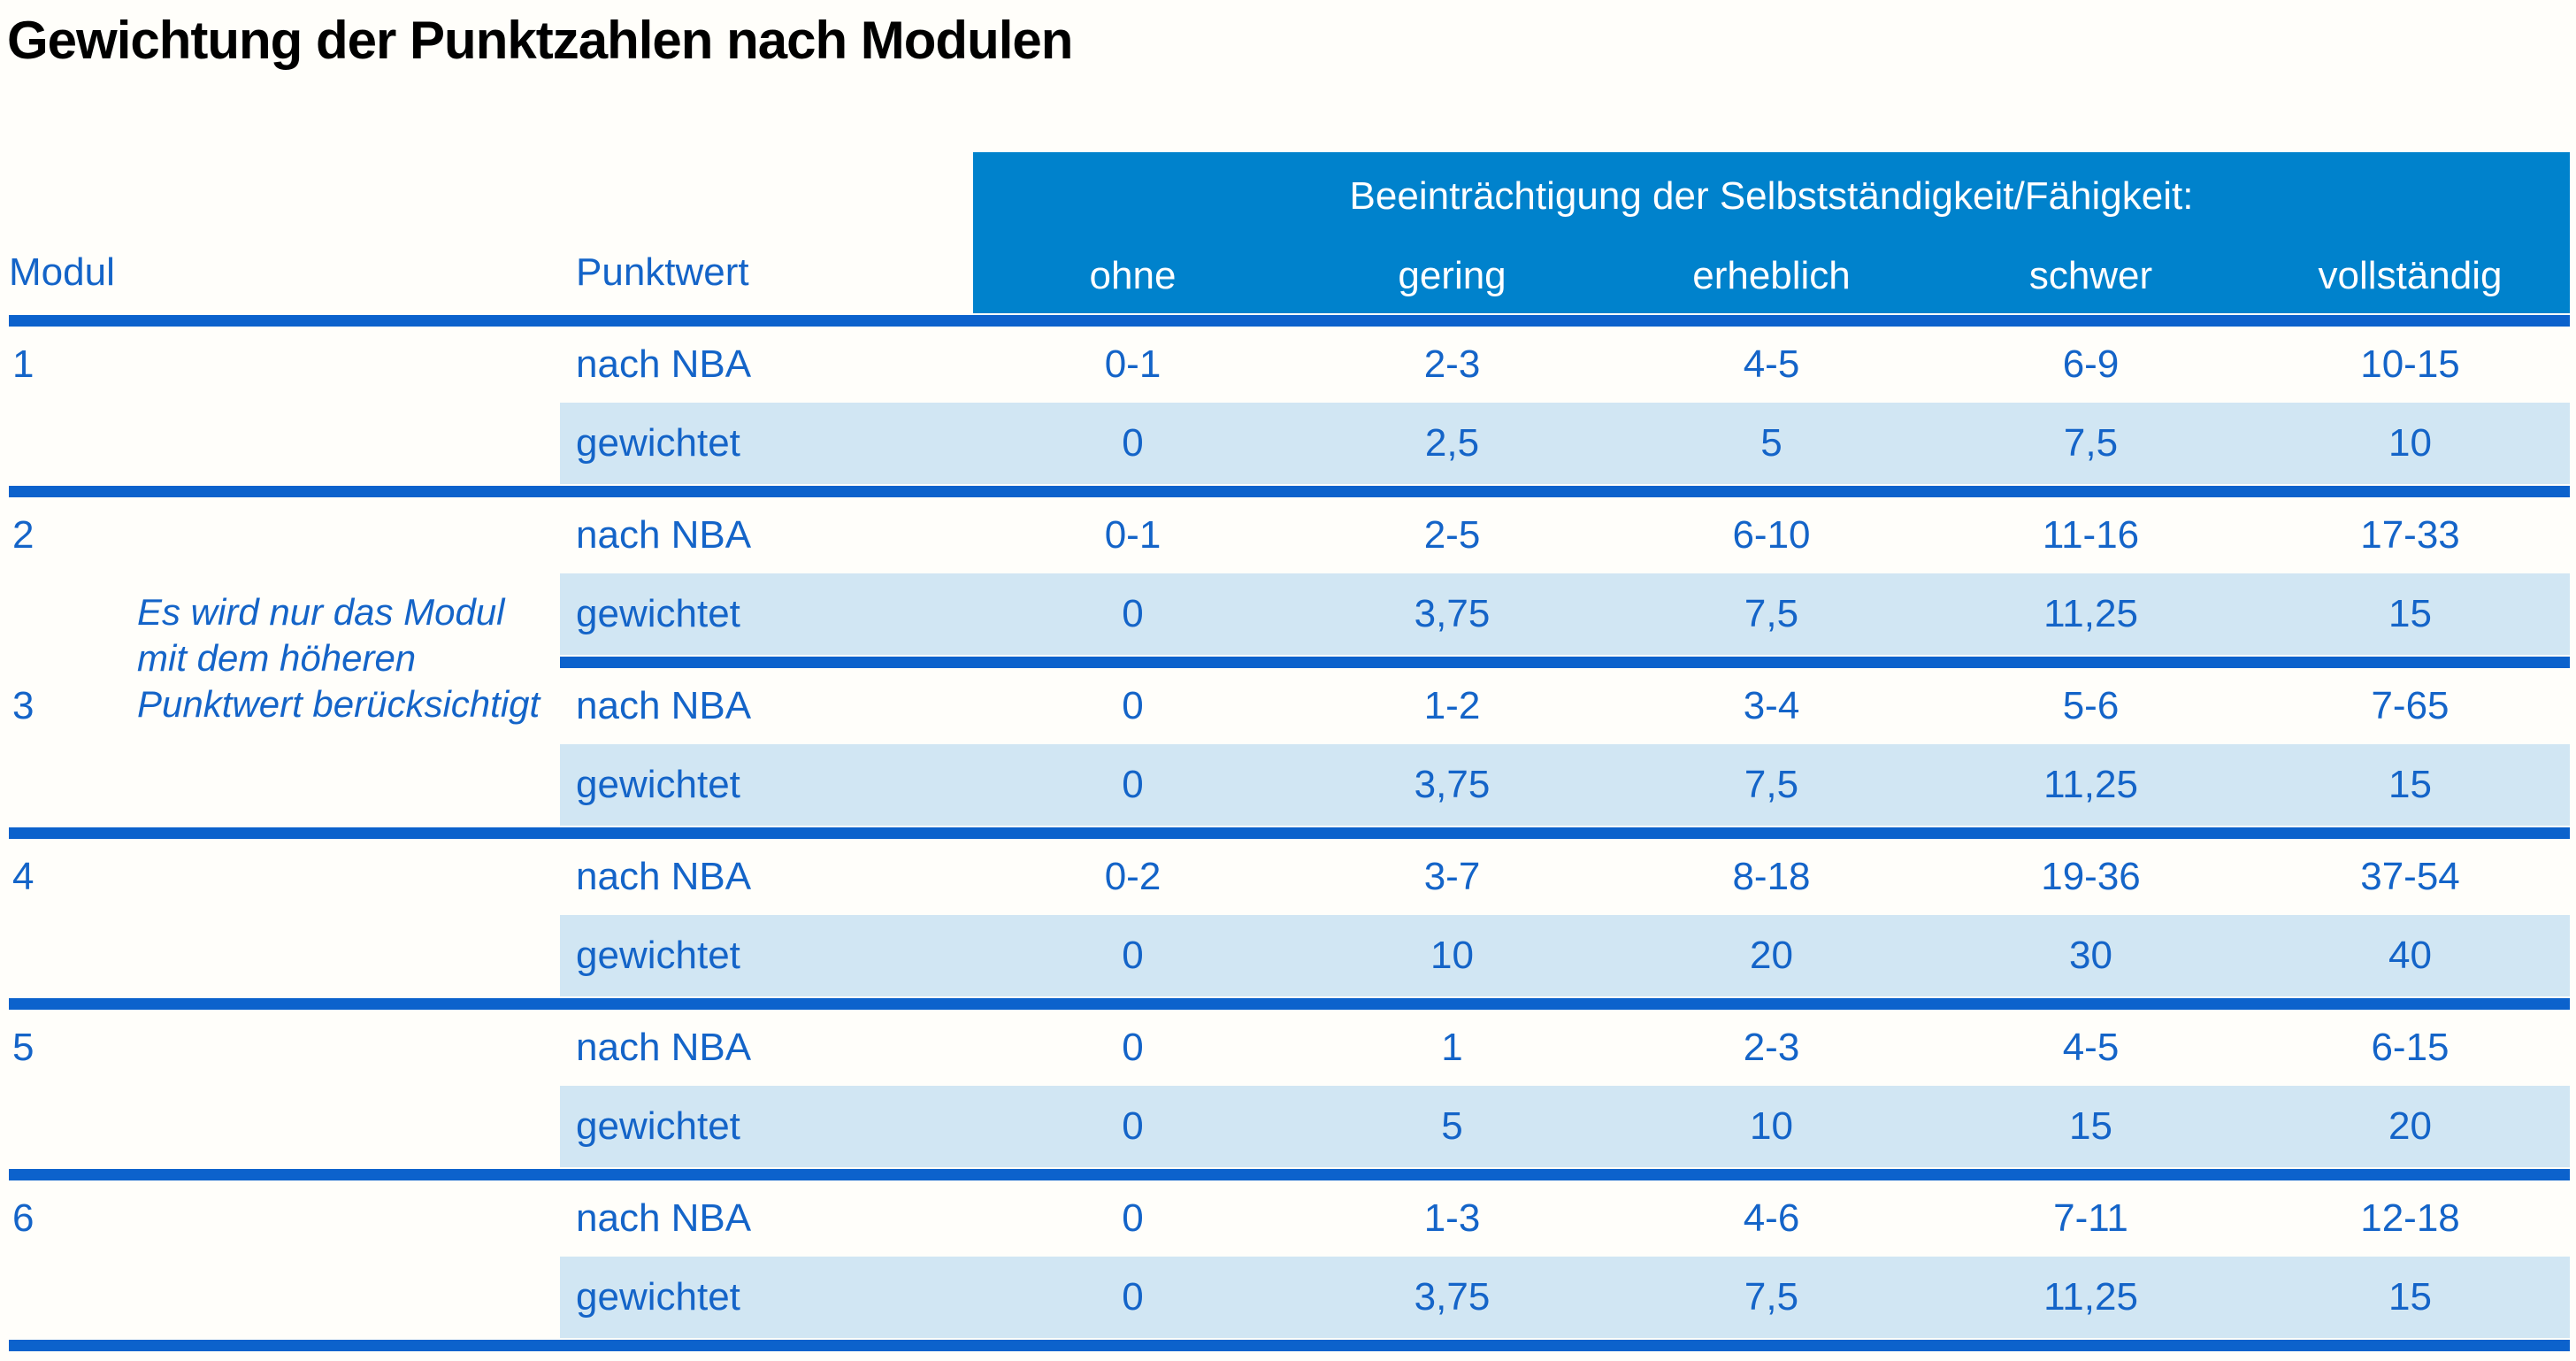 The image size is (2576, 1361). I want to click on module-2-weighted-label: gewichtet, so click(766, 614).